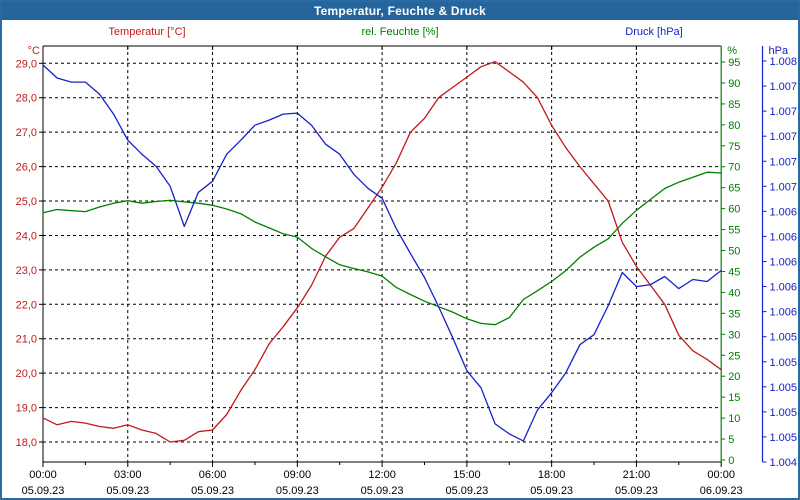  I want to click on svg-text: 21,0, so click(26, 340).